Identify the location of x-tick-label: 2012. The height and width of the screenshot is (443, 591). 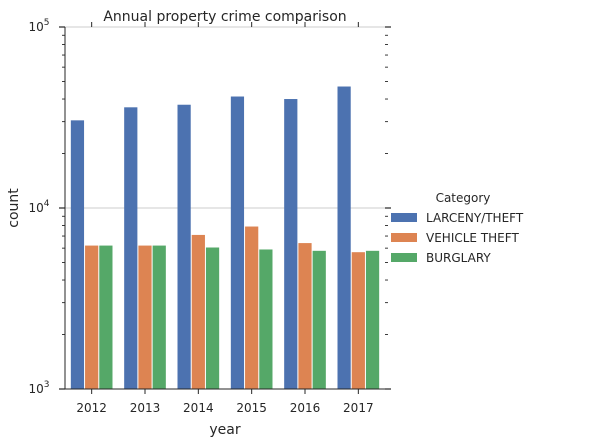
(91, 408).